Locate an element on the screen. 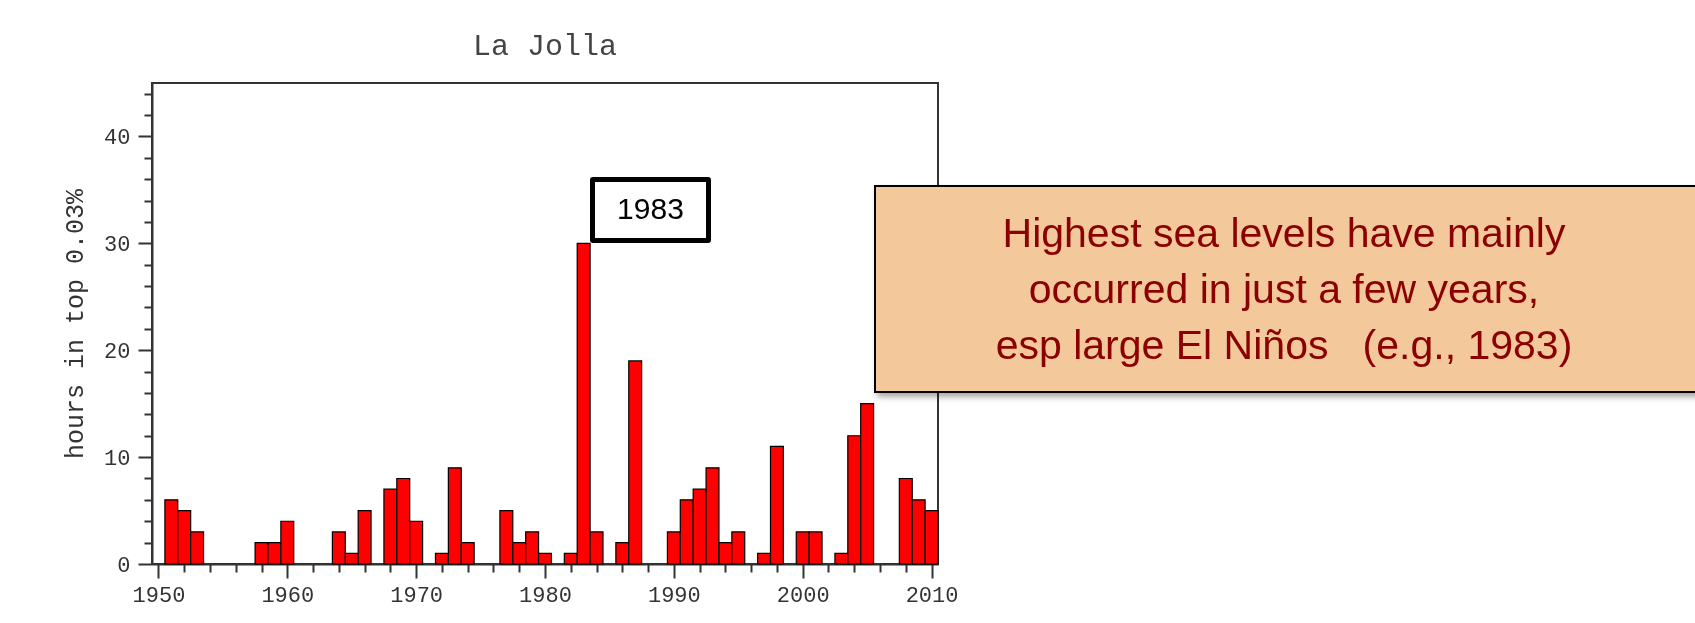 This screenshot has width=1695, height=623. y-tick-label: 0 is located at coordinates (124, 566).